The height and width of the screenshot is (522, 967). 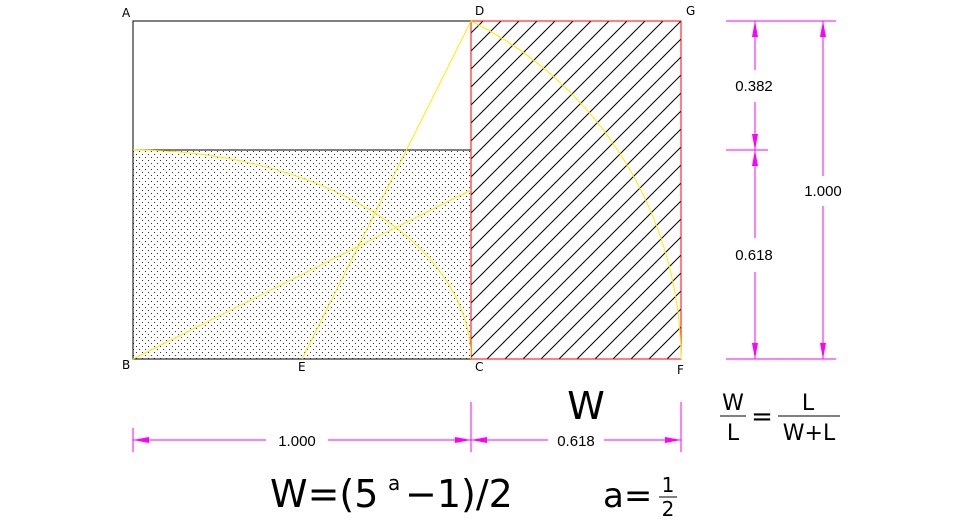 I want to click on width-label: W, so click(x=586, y=406).